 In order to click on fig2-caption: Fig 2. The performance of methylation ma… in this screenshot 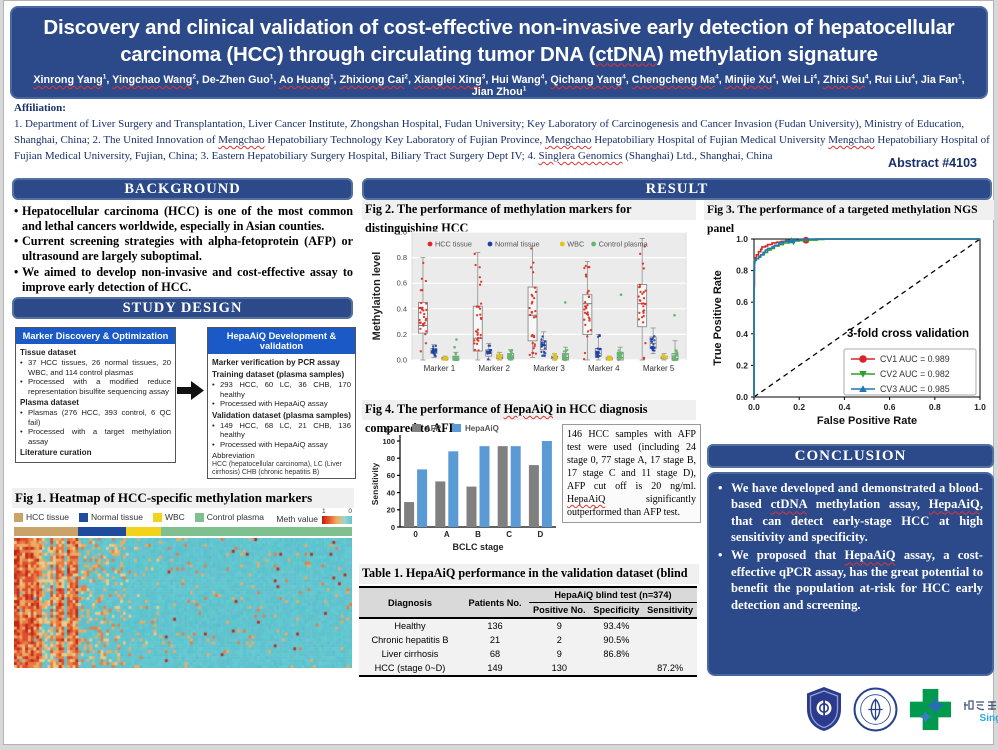, I will do `click(529, 217)`.